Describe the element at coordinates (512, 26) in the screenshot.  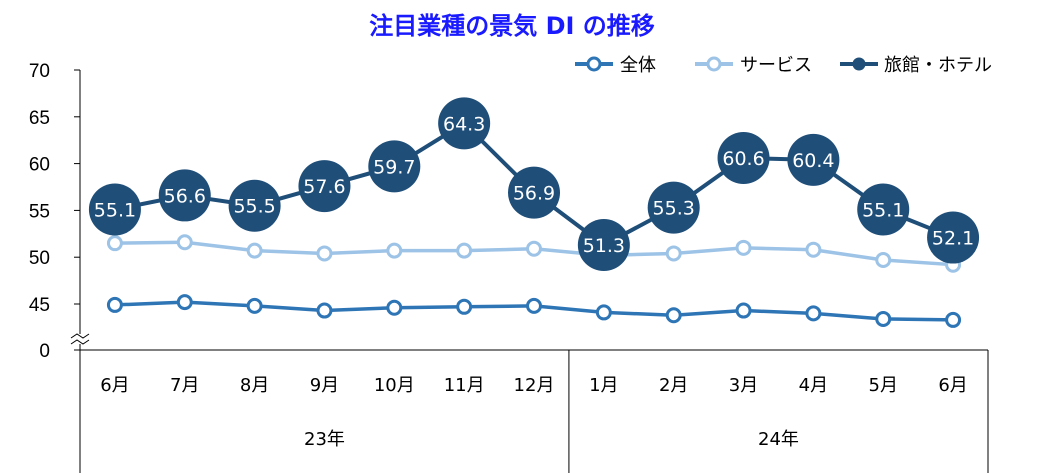
I see `chart-title: 注目業種の景気 DI の推移` at that location.